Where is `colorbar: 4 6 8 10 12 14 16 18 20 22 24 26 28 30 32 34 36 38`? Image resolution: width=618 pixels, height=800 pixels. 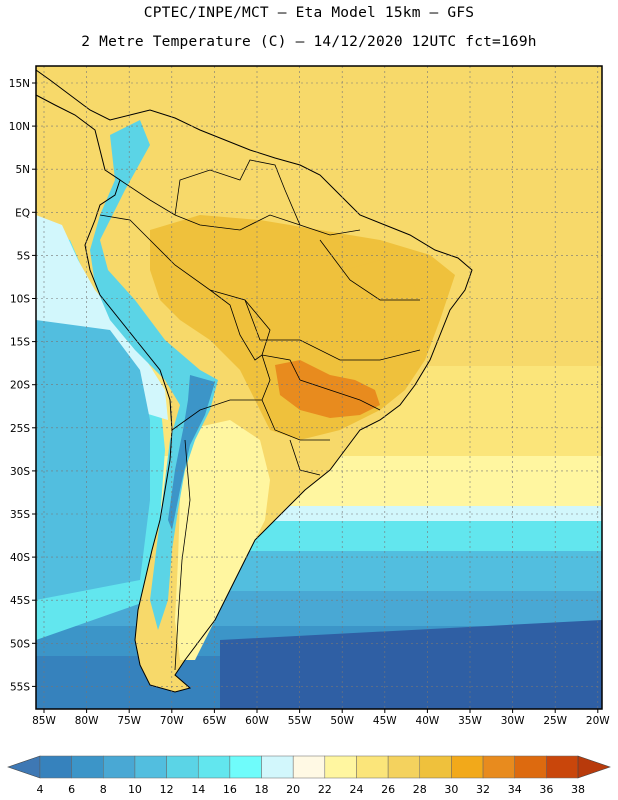
colorbar: 4 6 8 10 12 14 16 18 20 22 24 26 28 30 32 34 36 38 is located at coordinates (309, 775).